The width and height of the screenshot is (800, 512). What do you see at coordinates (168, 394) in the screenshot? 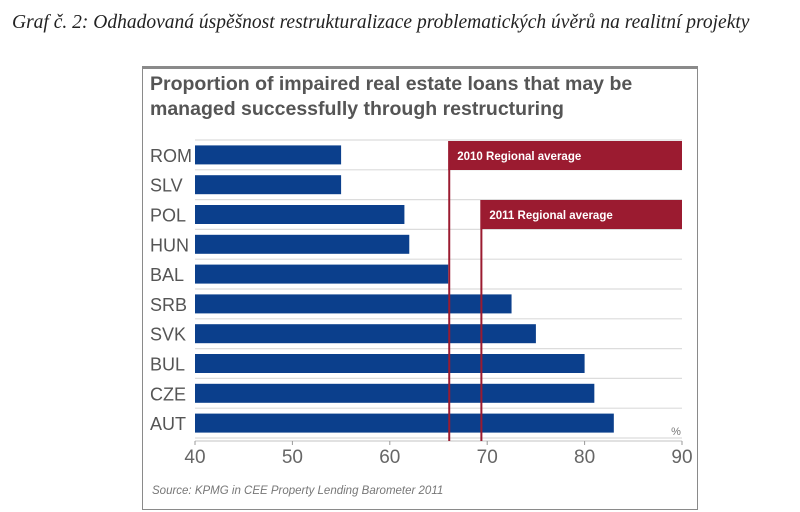
I see `category-label: CZE` at bounding box center [168, 394].